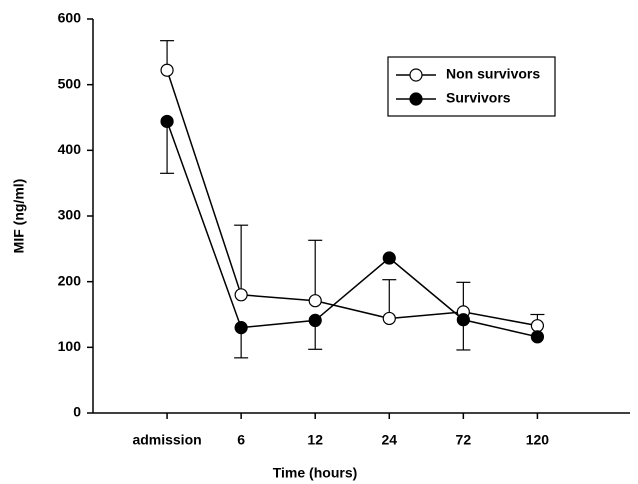 The width and height of the screenshot is (638, 484). I want to click on legend-label: Non survivors, so click(493, 74).